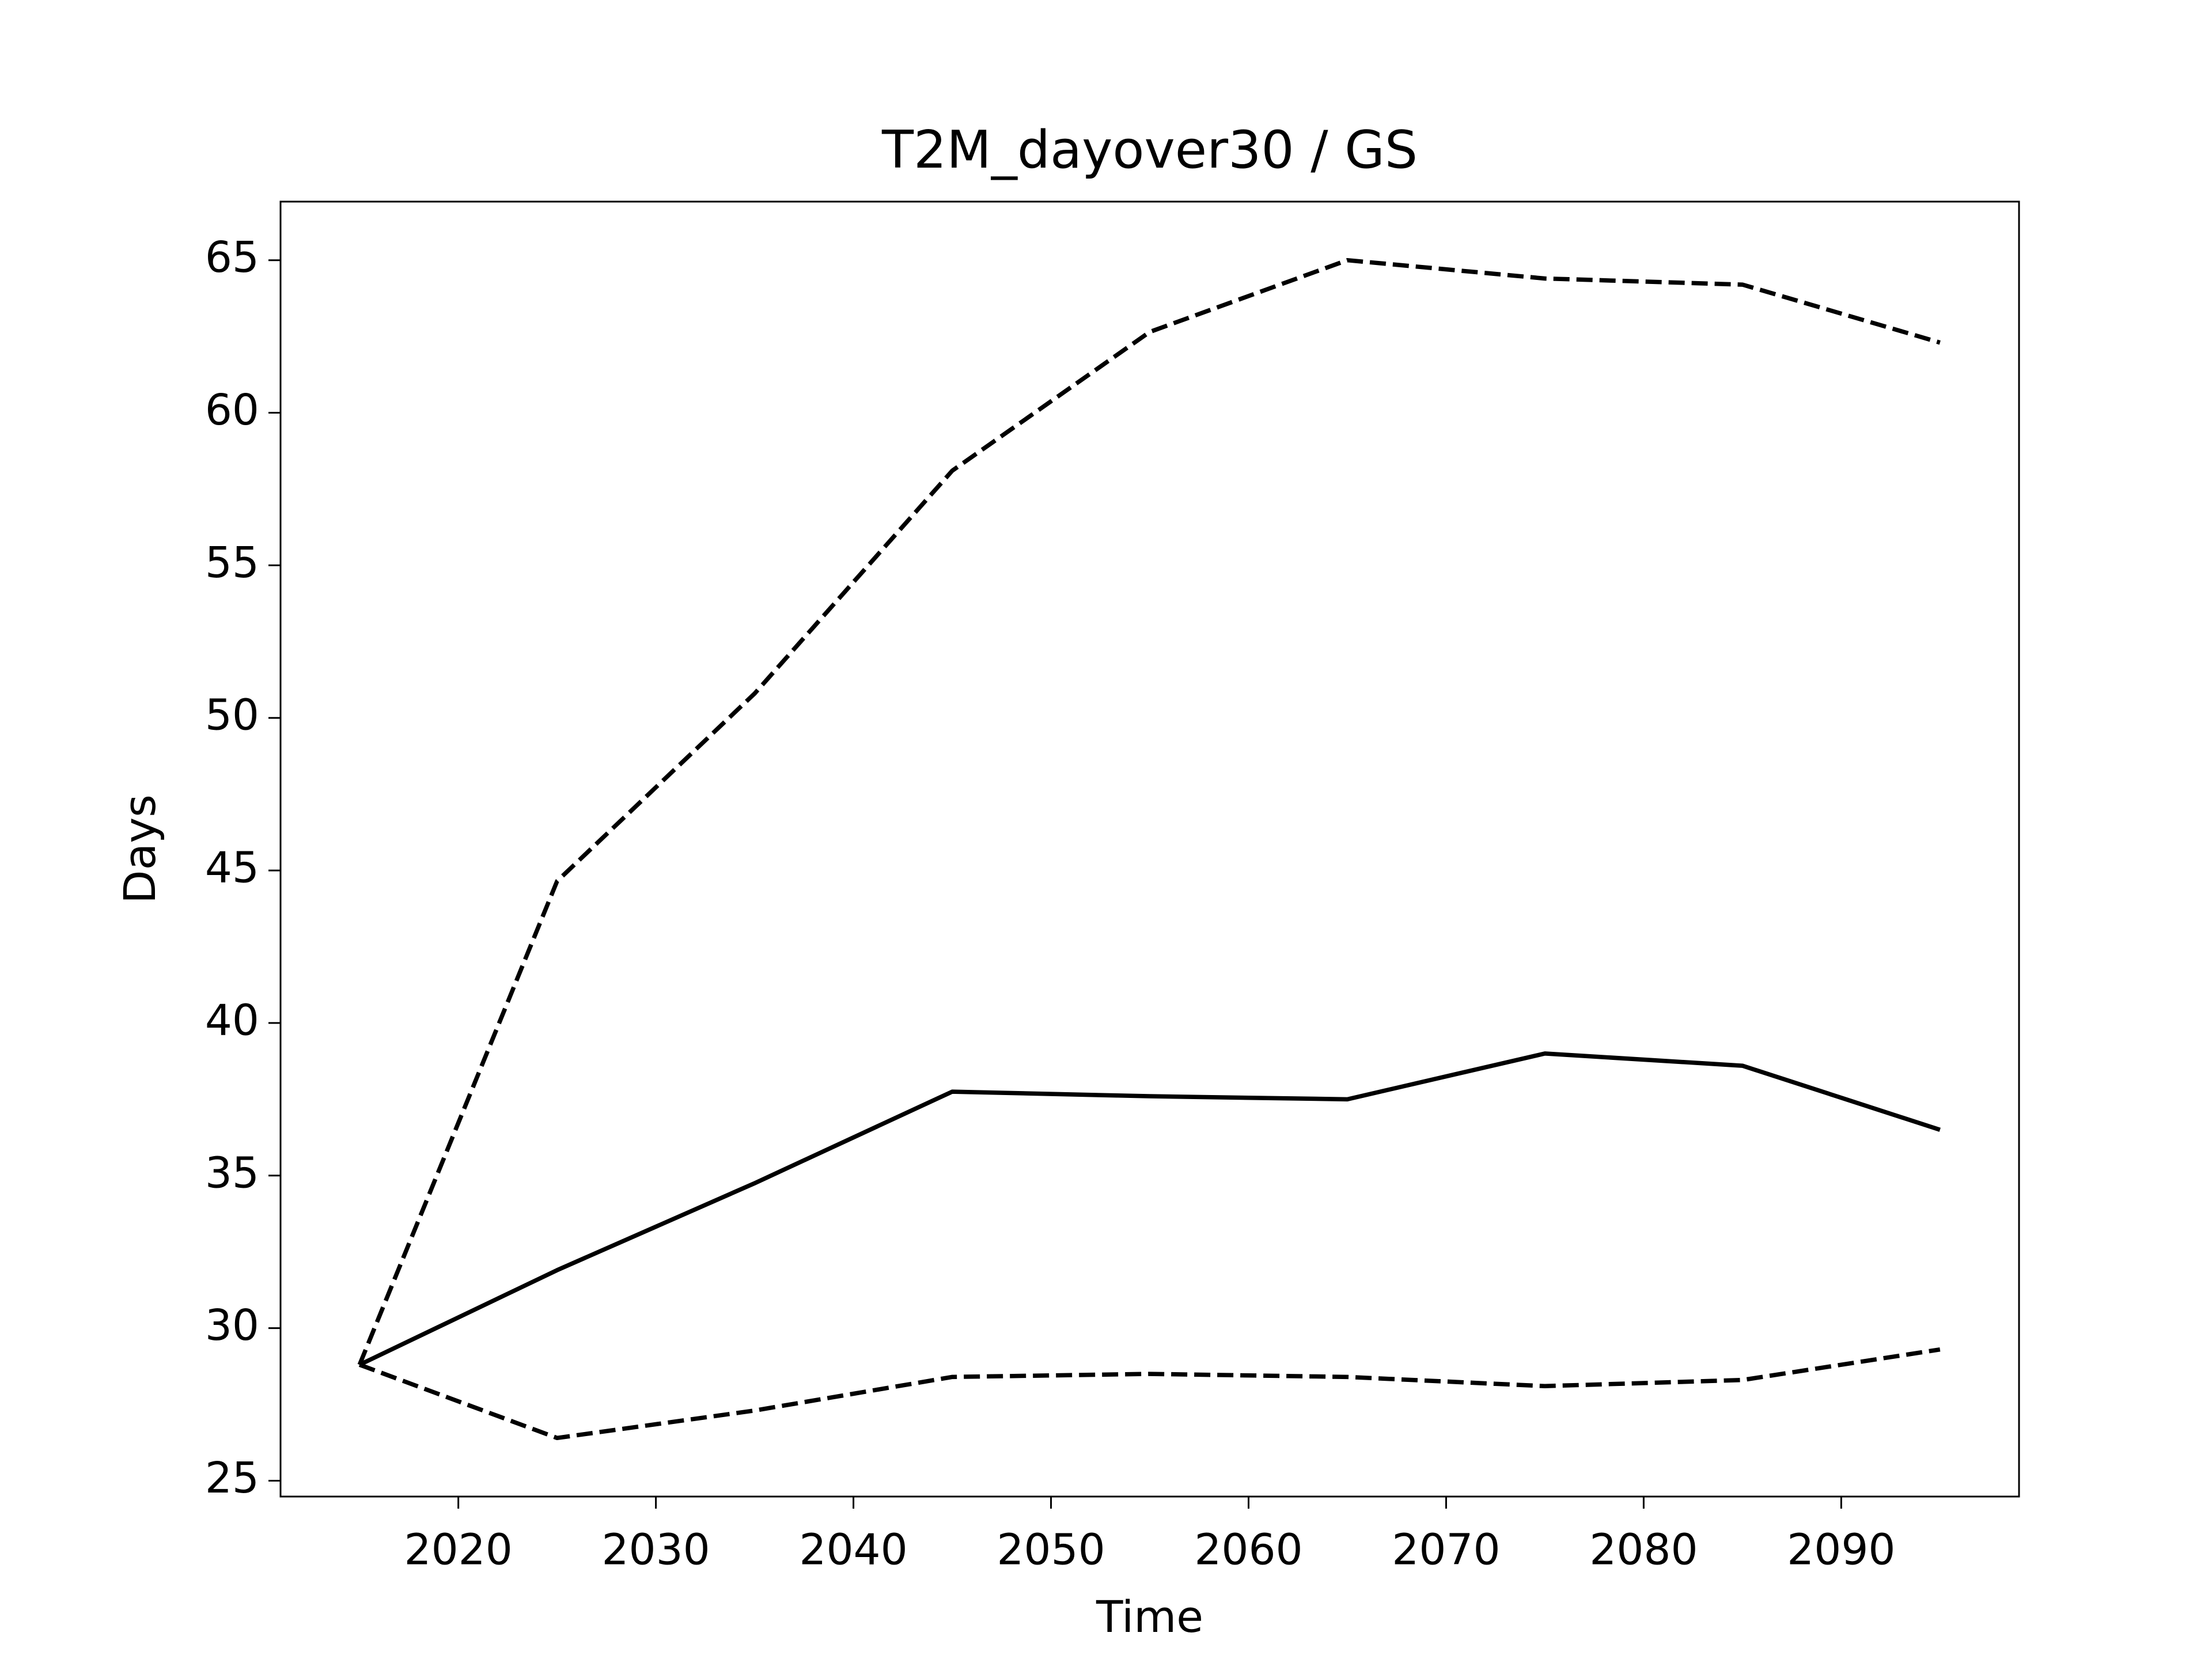  Describe the element at coordinates (232, 868) in the screenshot. I see `y-tick-label: 45` at that location.